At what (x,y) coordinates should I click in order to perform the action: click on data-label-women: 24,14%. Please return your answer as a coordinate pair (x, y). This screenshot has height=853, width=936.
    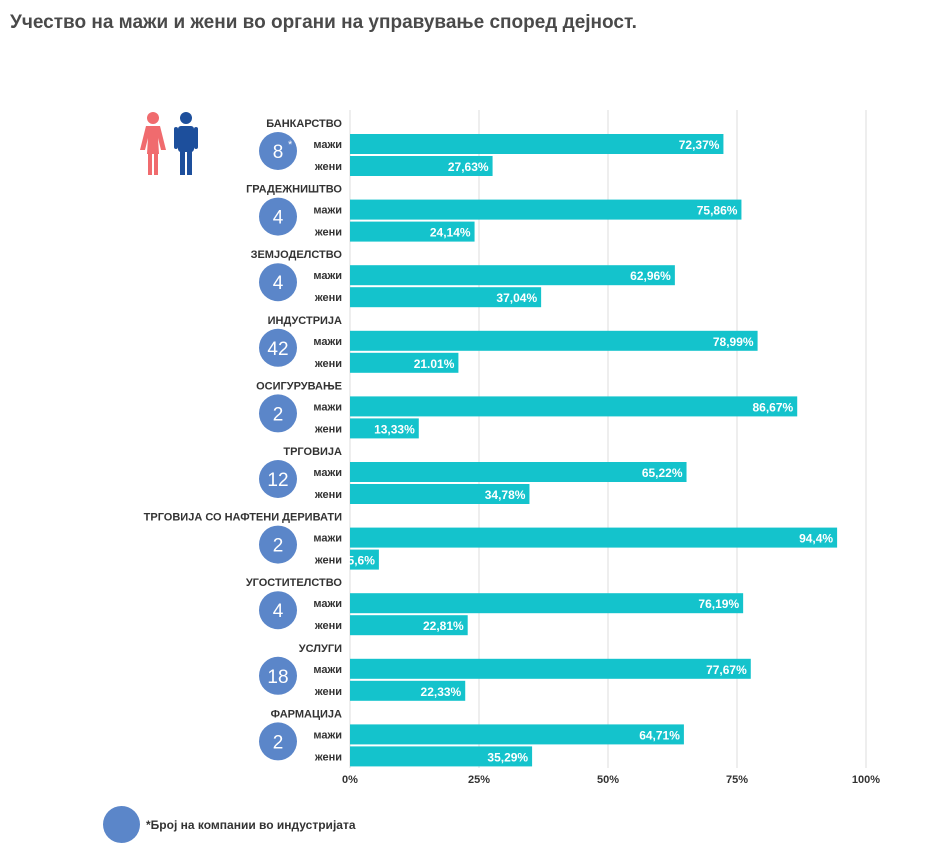
    Looking at the image, I should click on (450, 233).